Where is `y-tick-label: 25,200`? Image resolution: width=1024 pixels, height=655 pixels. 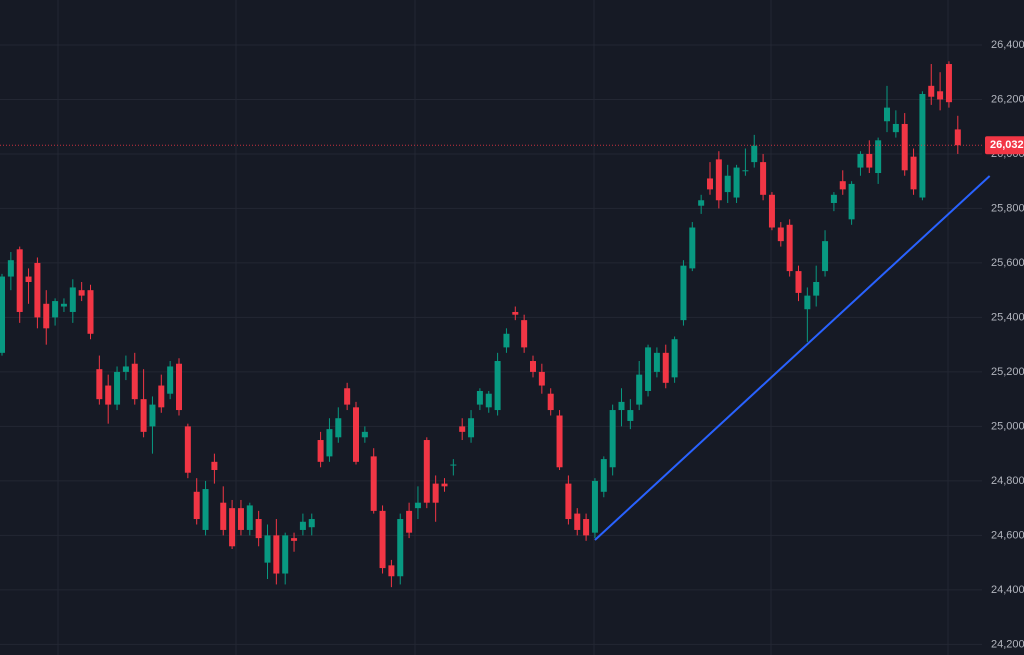
y-tick-label: 25,200 is located at coordinates (1007, 372).